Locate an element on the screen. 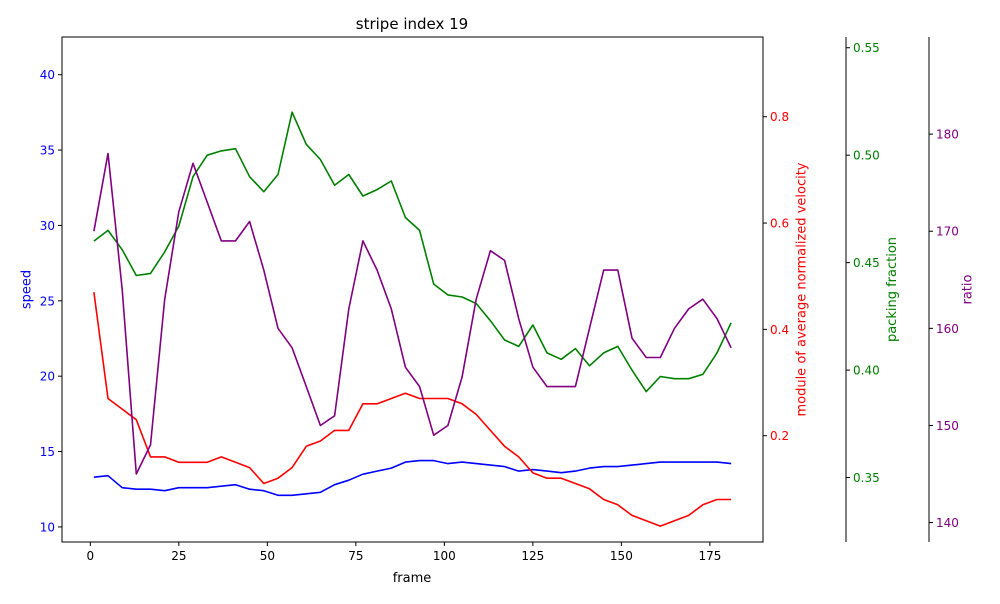  x-tick-label: 150 is located at coordinates (621, 556).